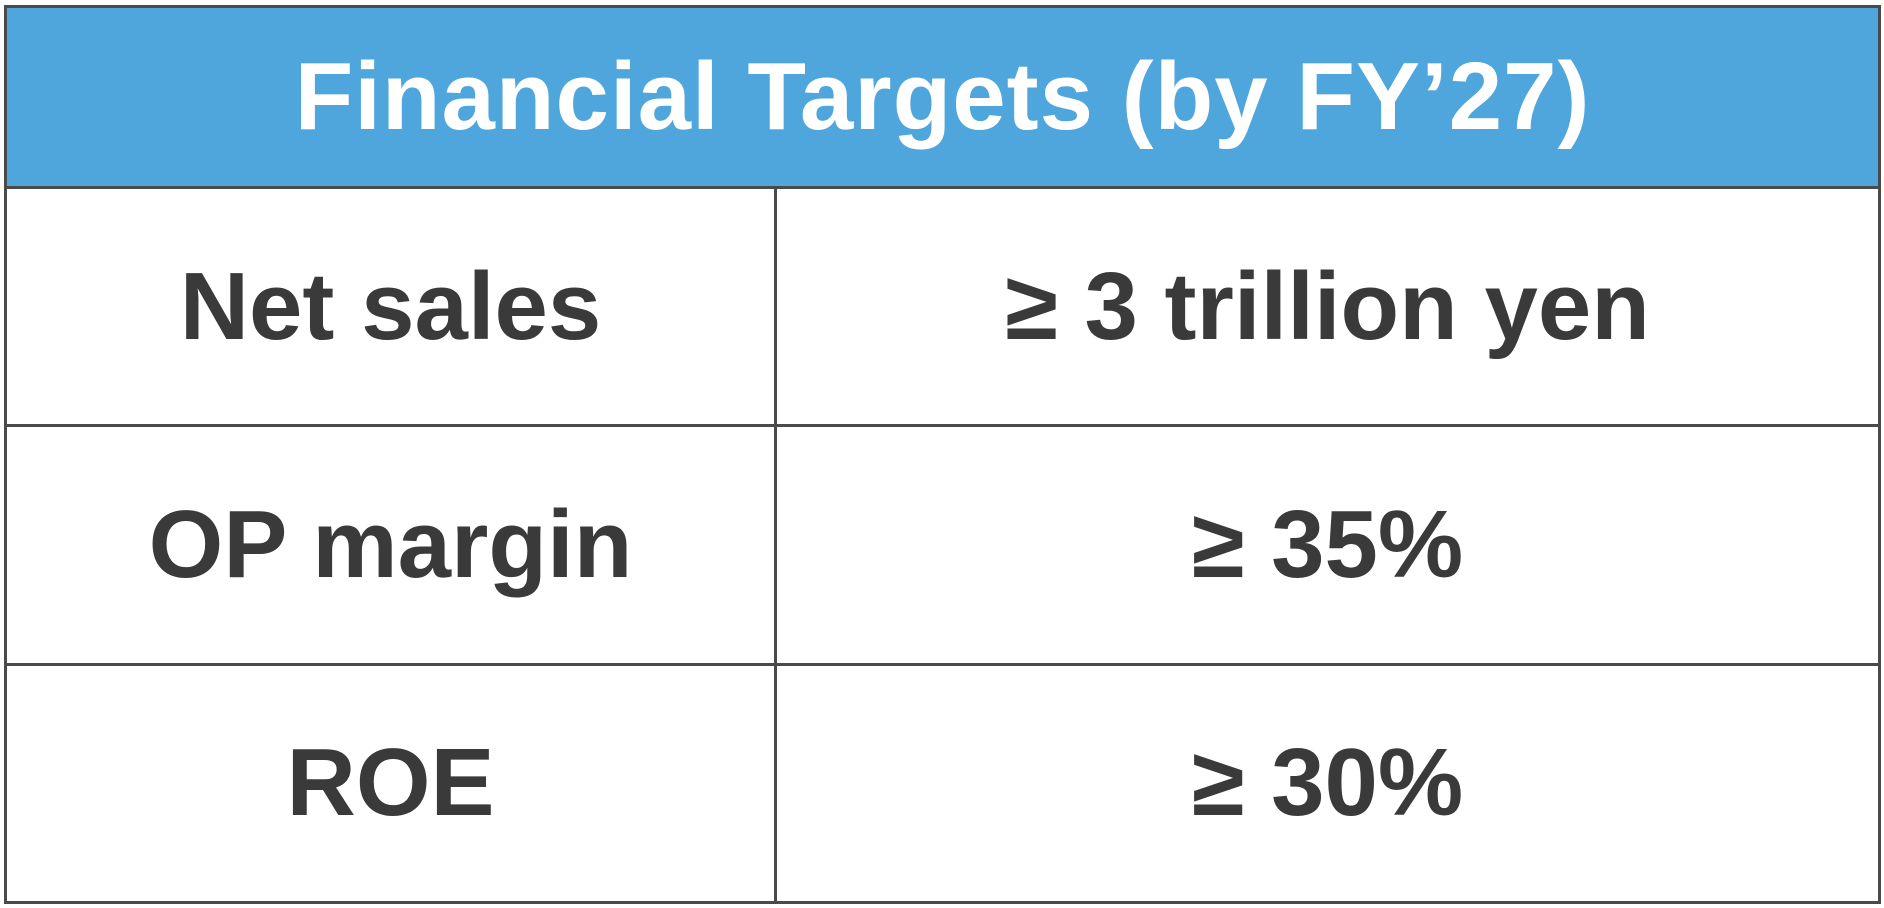  I want to click on row-label-op-margin: OP margin, so click(392, 545).